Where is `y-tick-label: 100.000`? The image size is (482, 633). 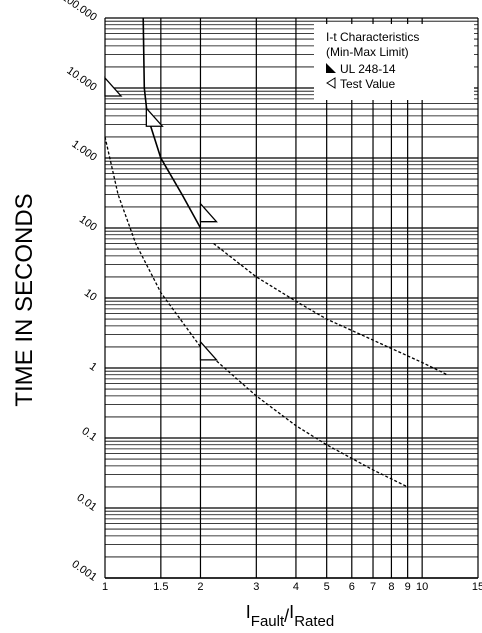 y-tick-label: 100.000 is located at coordinates (78, 12).